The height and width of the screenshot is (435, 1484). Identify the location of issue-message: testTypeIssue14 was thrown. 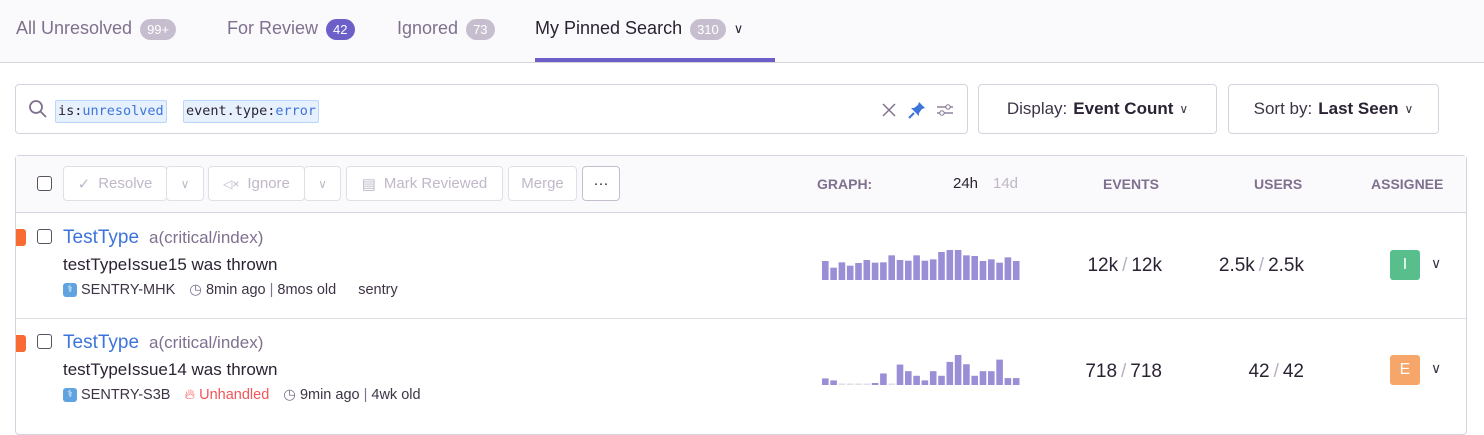
(170, 369).